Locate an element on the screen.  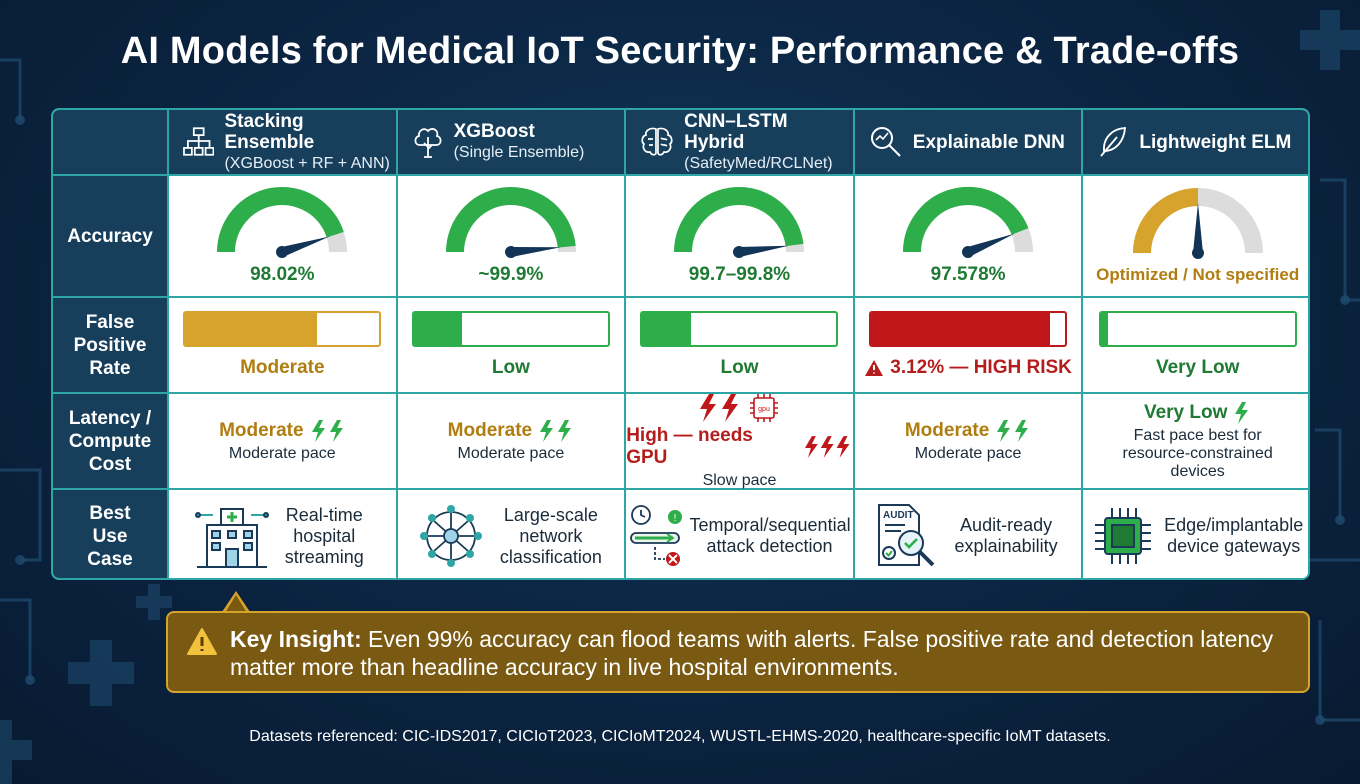
insight-pointer-inner is located at coordinates (236, 604).